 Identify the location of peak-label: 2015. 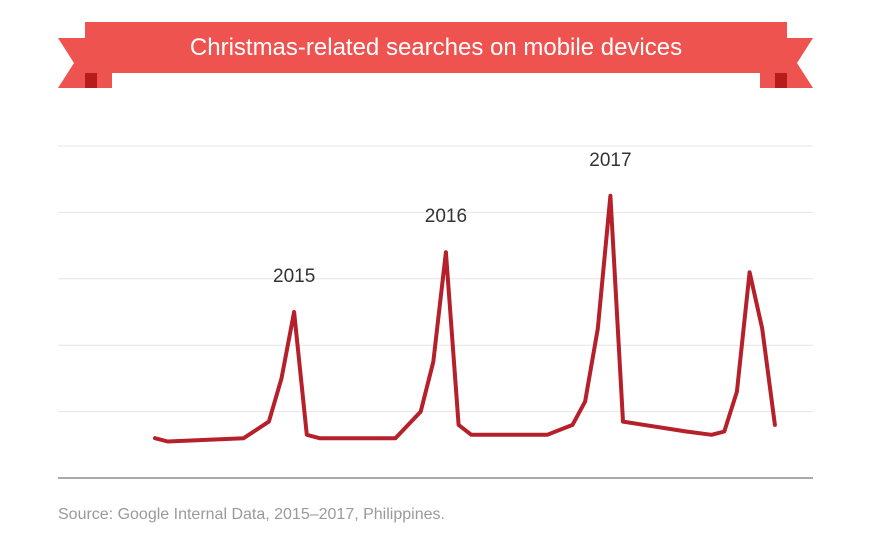
(294, 276).